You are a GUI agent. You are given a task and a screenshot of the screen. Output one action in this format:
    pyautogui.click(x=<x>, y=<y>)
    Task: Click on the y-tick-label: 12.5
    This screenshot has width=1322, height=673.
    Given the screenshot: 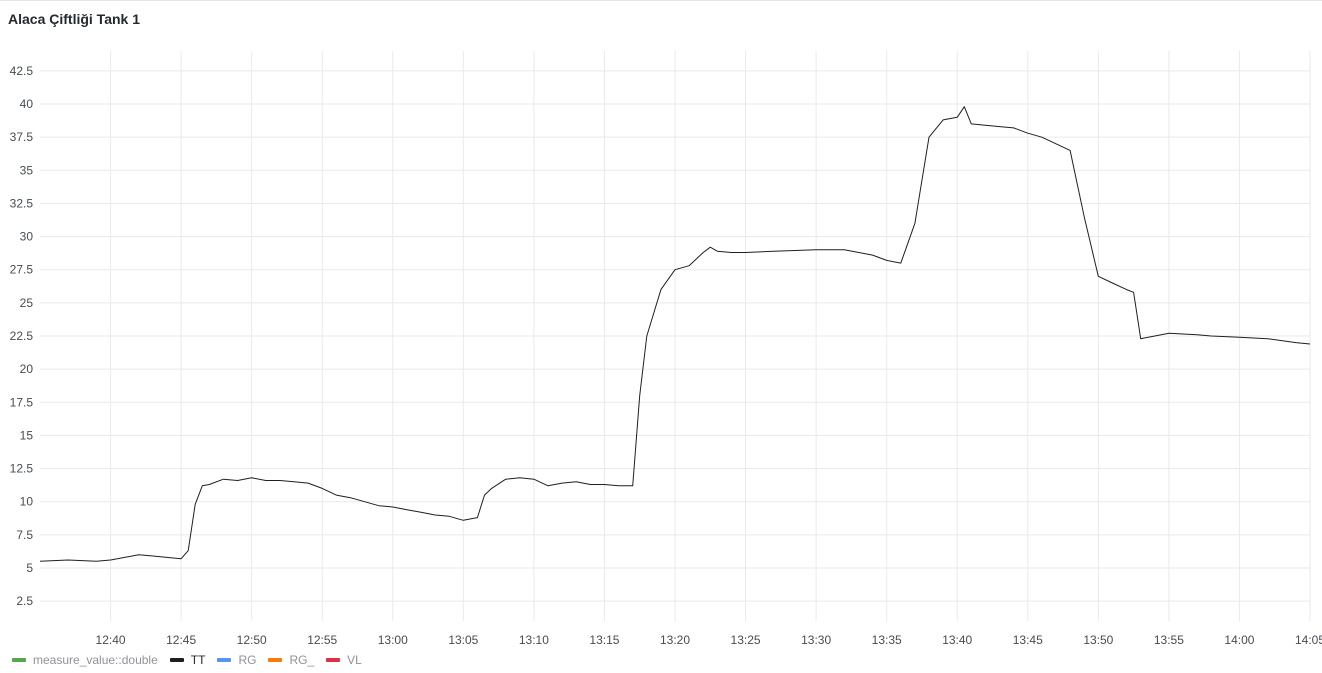 What is the action you would take?
    pyautogui.click(x=22, y=469)
    